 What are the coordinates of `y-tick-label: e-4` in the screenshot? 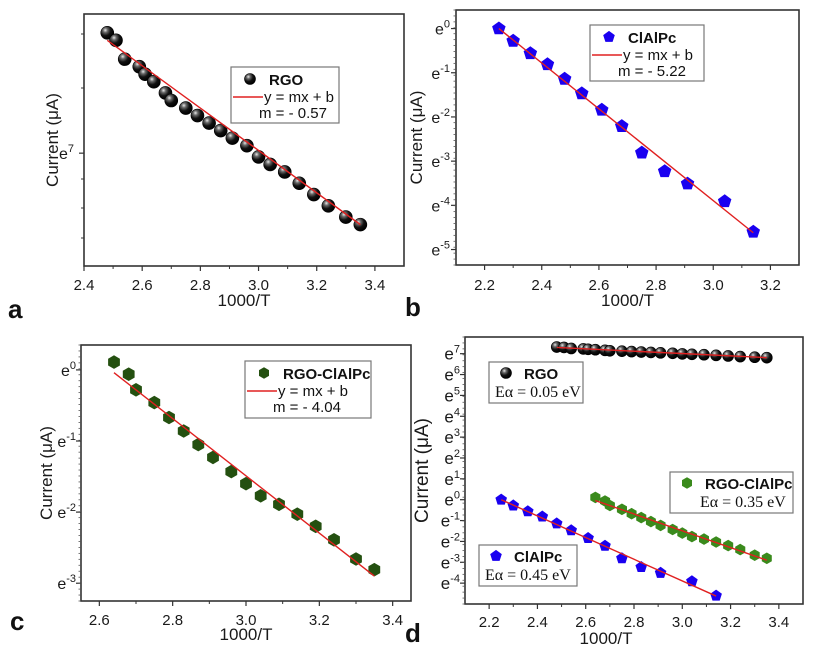 It's located at (440, 205).